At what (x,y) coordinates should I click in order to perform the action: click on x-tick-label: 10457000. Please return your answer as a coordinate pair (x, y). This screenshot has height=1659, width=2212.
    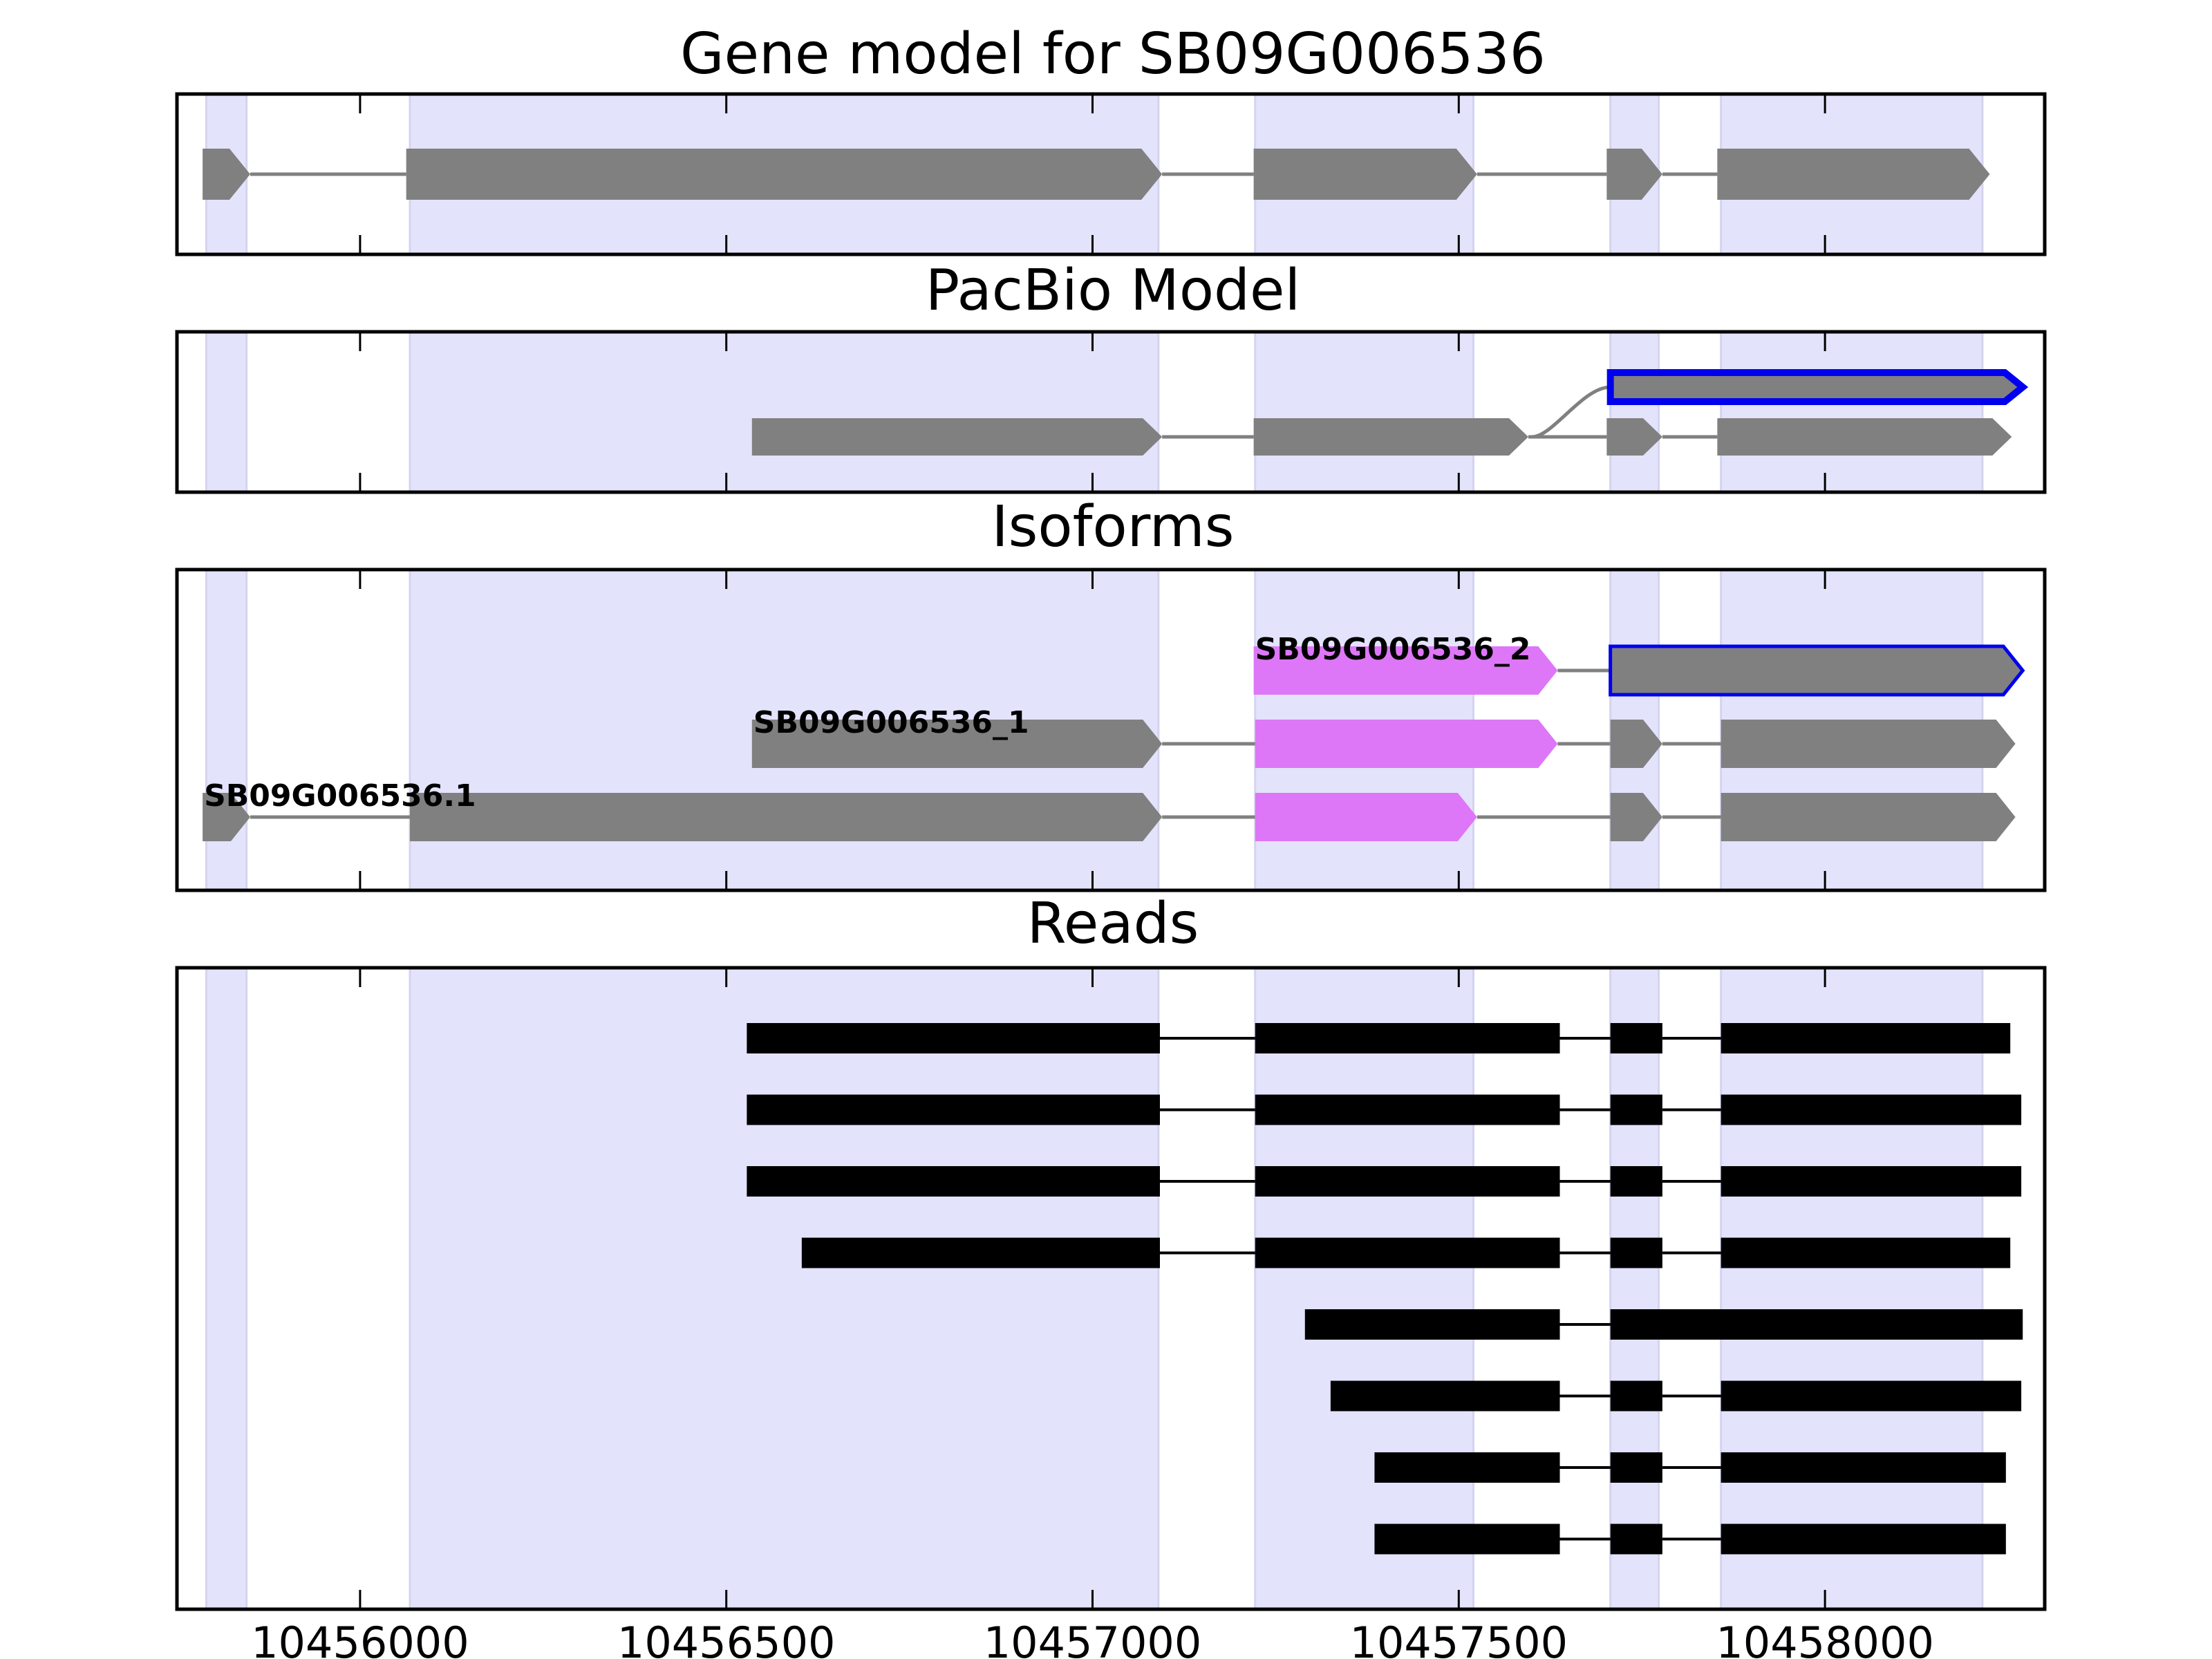
    Looking at the image, I should click on (1093, 1638).